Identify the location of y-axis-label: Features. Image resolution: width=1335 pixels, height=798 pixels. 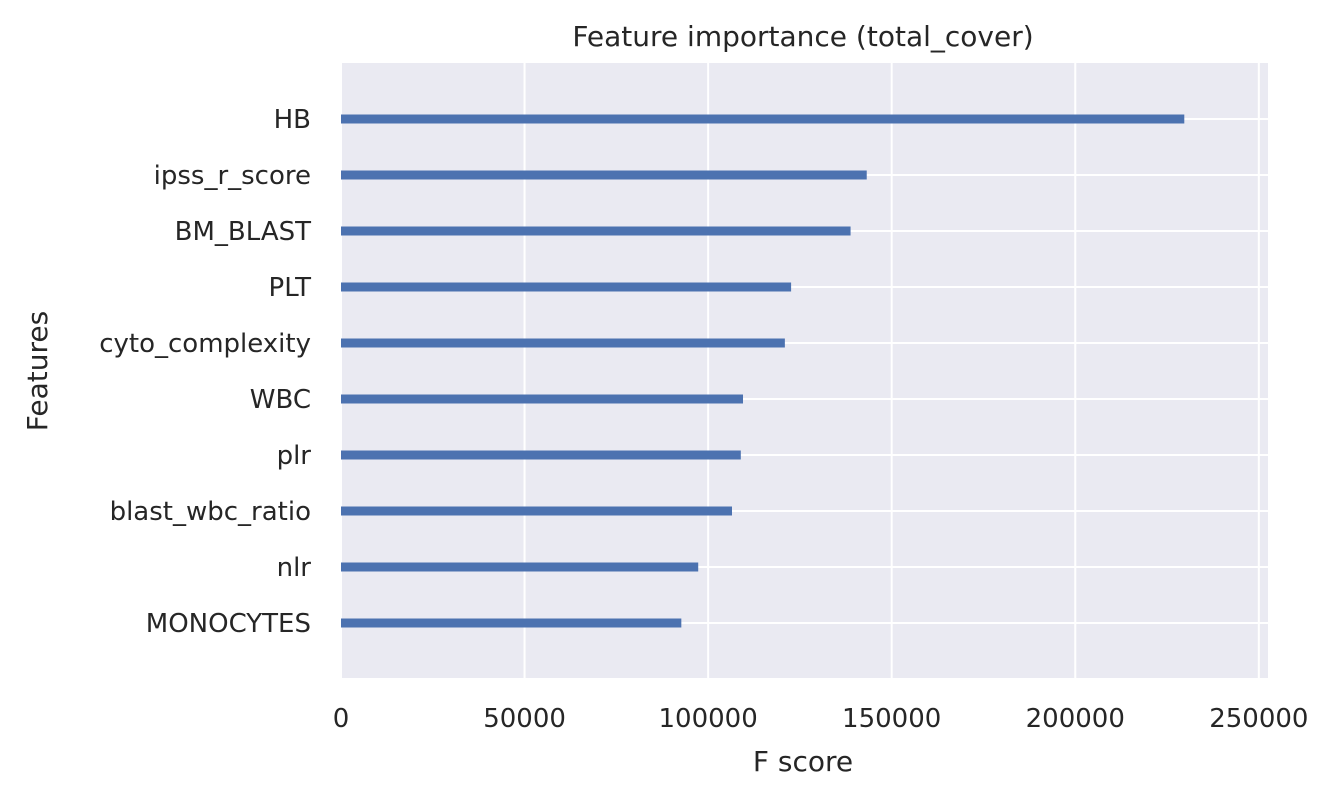
(37, 371).